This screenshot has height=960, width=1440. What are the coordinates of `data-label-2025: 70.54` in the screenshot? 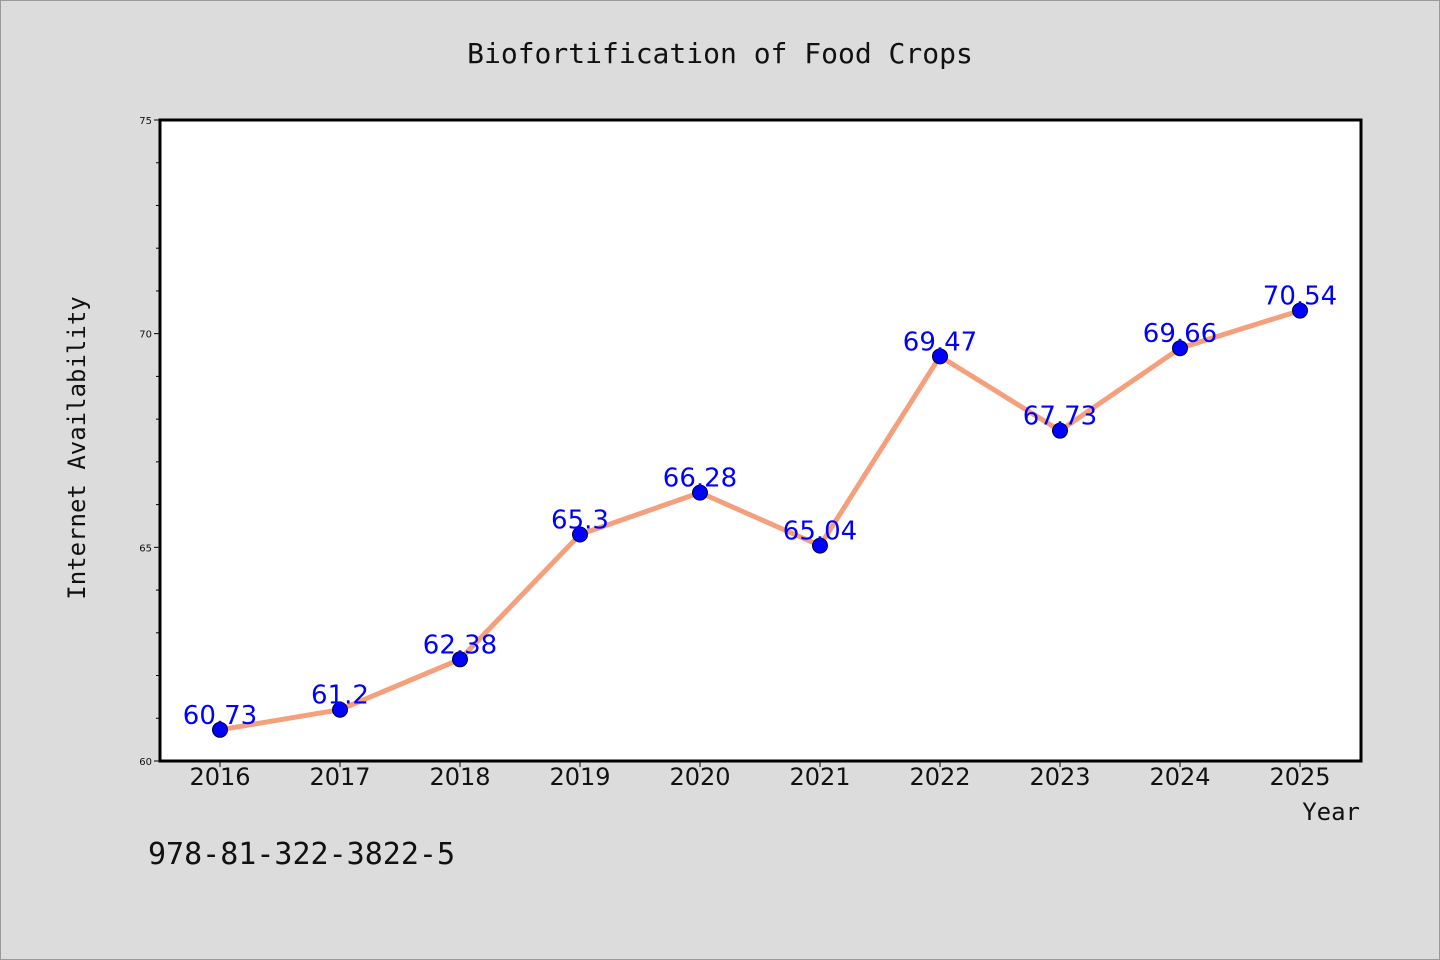 It's located at (1300, 297).